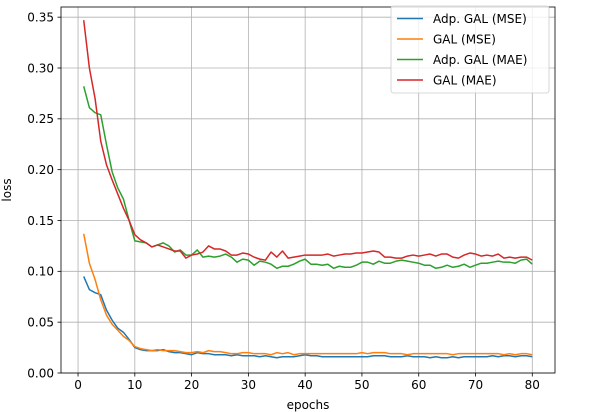 This screenshot has height=412, width=600. I want to click on legend-label-3: Adp. GAL (MAE), so click(480, 60).